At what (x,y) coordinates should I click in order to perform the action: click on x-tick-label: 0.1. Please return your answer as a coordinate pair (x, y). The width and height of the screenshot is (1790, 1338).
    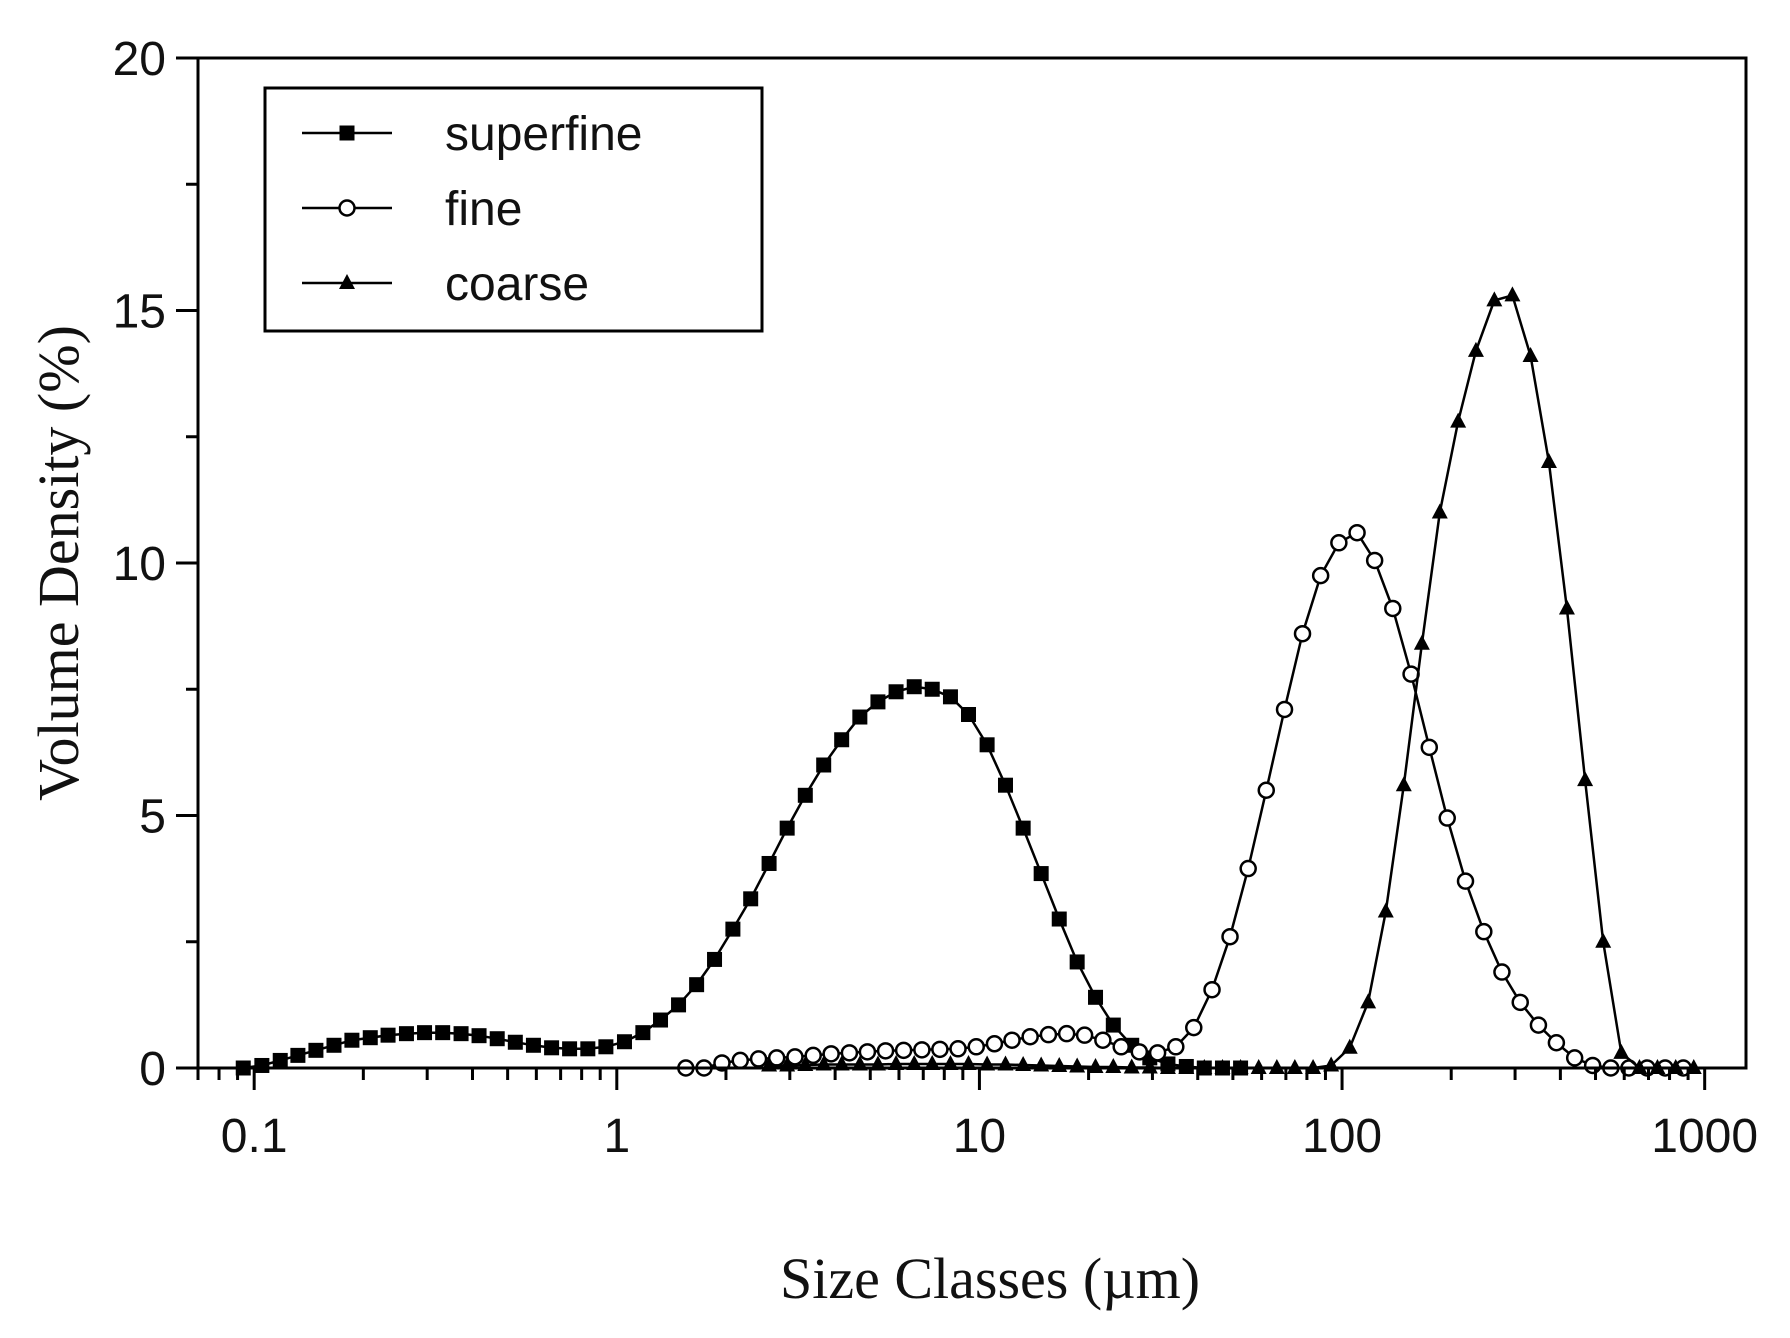
    Looking at the image, I should click on (254, 1136).